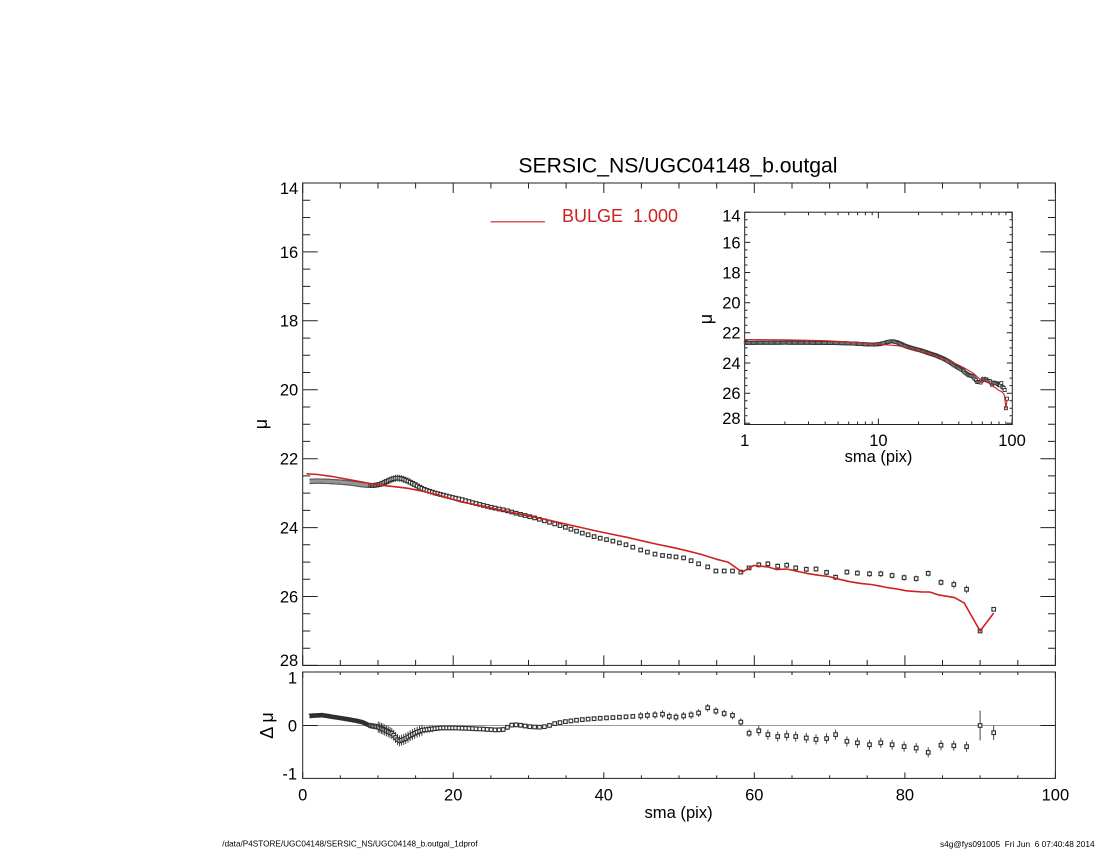  What do you see at coordinates (1017, 844) in the screenshot?
I see `svg-text:s4g@fys091005 Fri Jun 6 07:4: s4g@fys091005 Fri Jun 6 07:40:48 2014` at bounding box center [1017, 844].